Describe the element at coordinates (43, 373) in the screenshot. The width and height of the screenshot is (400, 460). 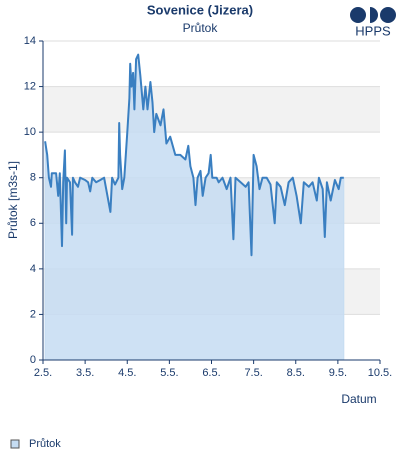
I see `x-tick-label: 2.5.` at that location.